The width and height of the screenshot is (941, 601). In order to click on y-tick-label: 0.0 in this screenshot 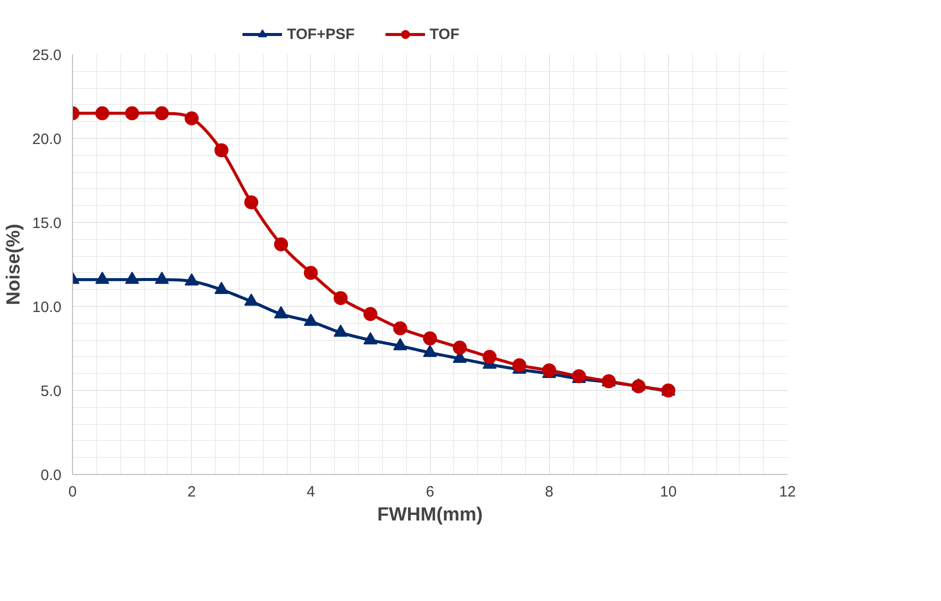, I will do `click(51, 475)`.